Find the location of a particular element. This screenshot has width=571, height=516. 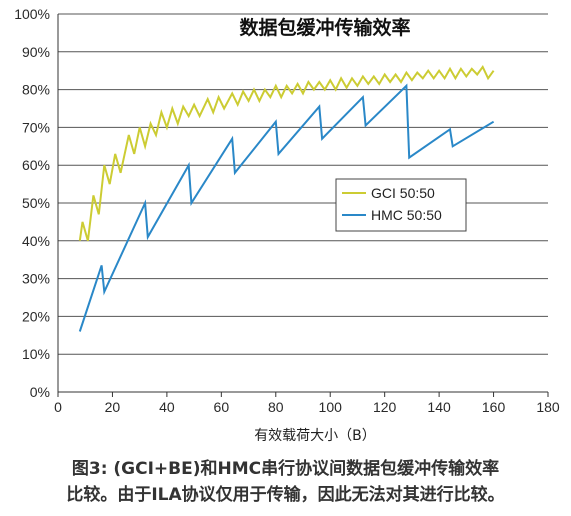

x-tick-label: 20 is located at coordinates (113, 407).